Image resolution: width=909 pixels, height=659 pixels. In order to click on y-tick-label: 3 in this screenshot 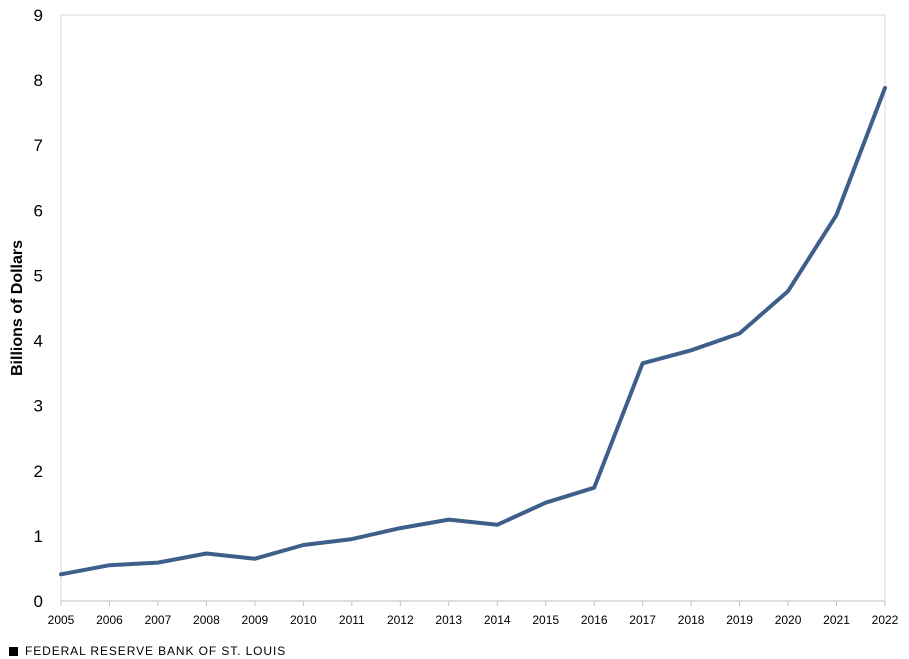, I will do `click(38, 406)`.